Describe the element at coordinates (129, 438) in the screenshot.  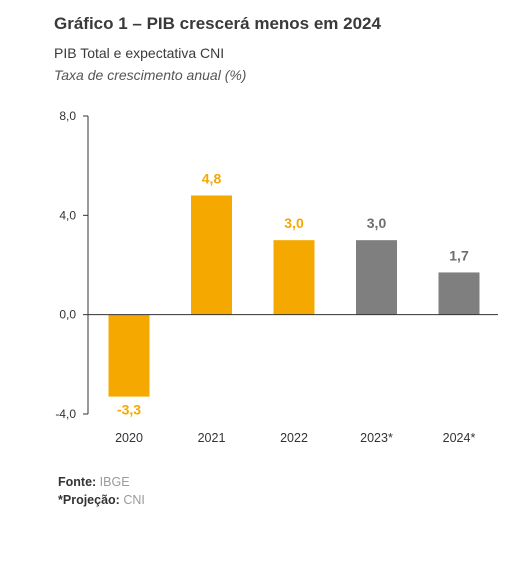
I see `x-tick-label: 2020` at that location.